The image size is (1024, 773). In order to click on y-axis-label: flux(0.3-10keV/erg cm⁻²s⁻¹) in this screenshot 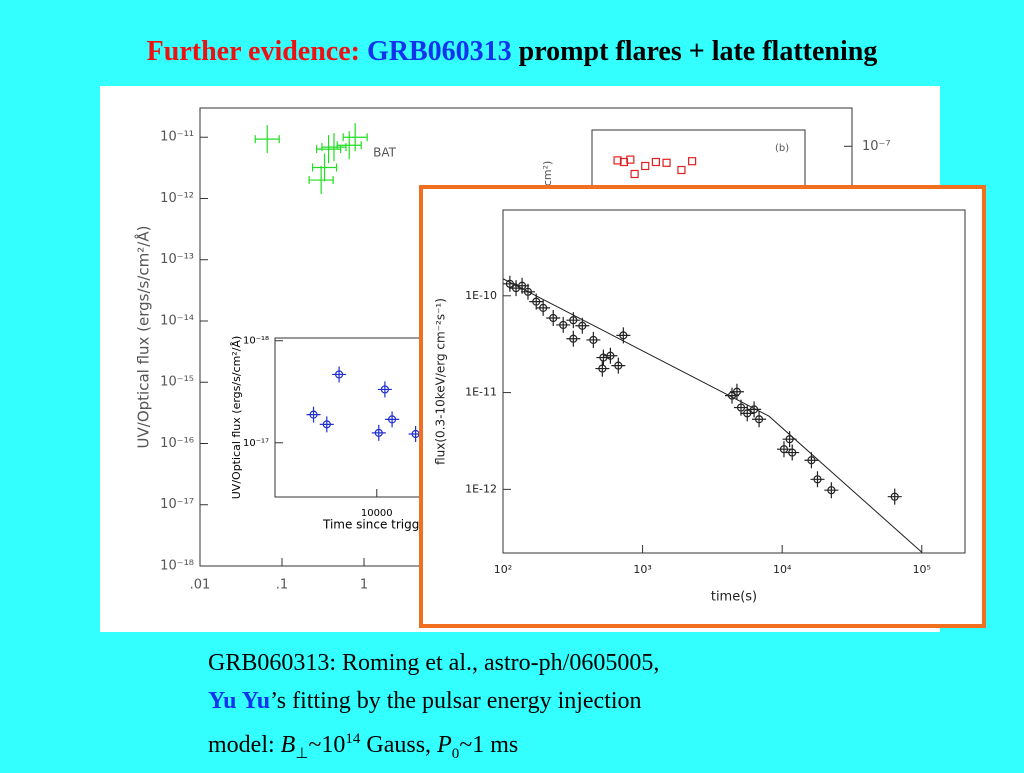, I will do `click(441, 381)`.